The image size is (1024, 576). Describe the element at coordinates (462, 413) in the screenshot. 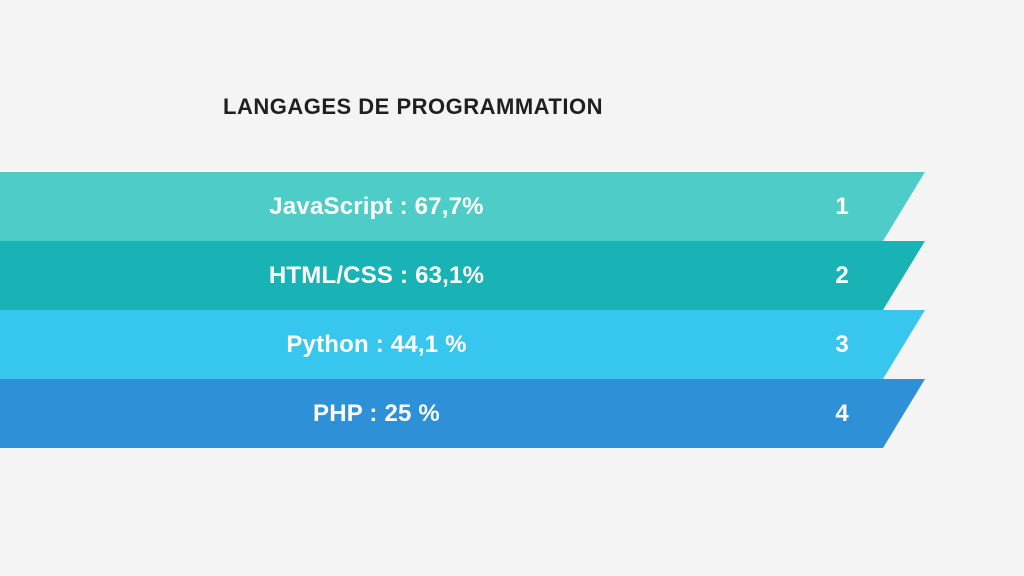

I see `band-4: PHP : 25 % 4` at that location.